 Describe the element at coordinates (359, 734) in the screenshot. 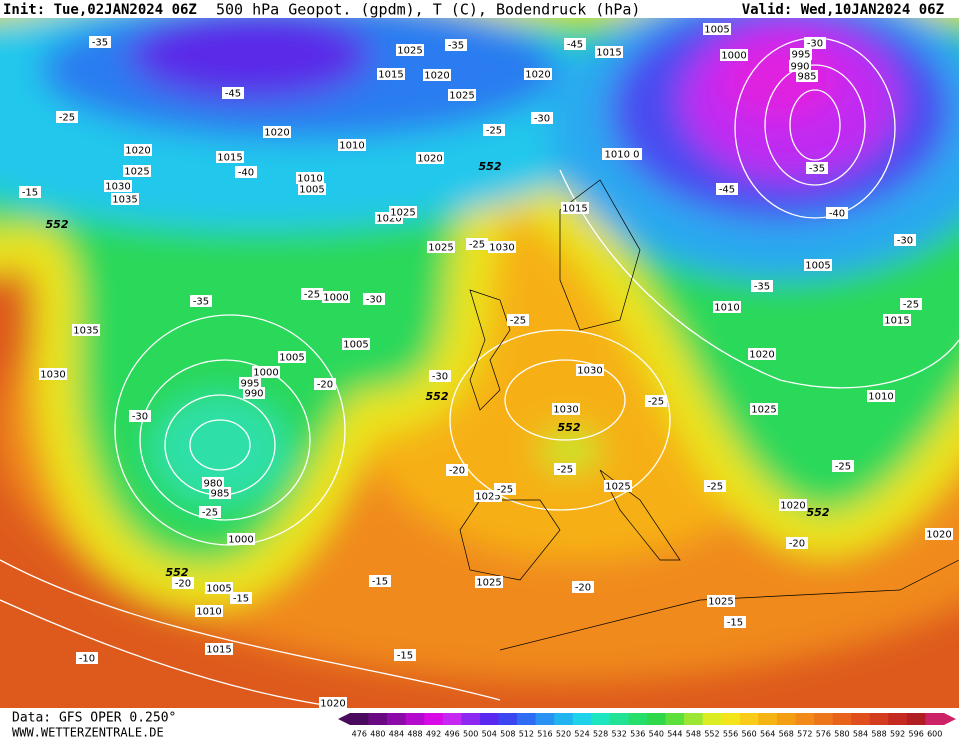

I see `colorbar-label: 476` at that location.